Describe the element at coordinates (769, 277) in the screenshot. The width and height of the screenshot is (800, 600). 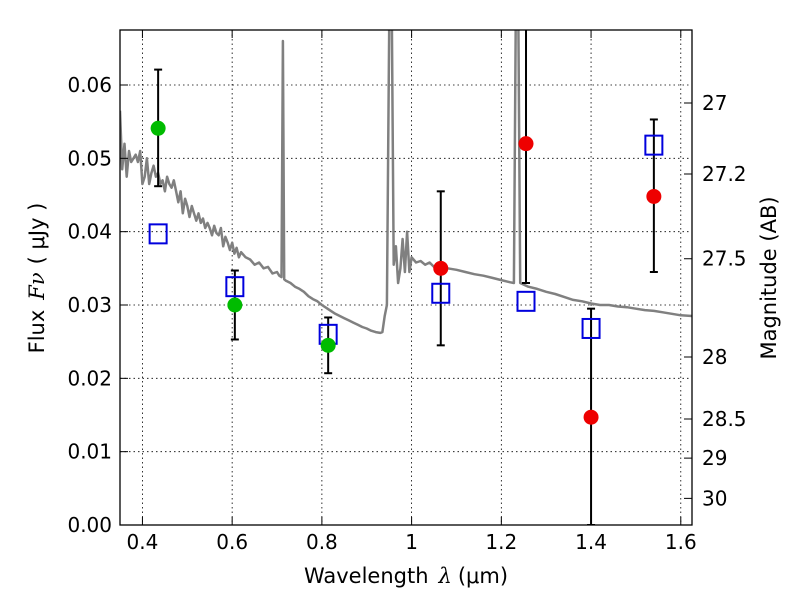
I see `y2-axis-label: Magnitude (AB)` at that location.